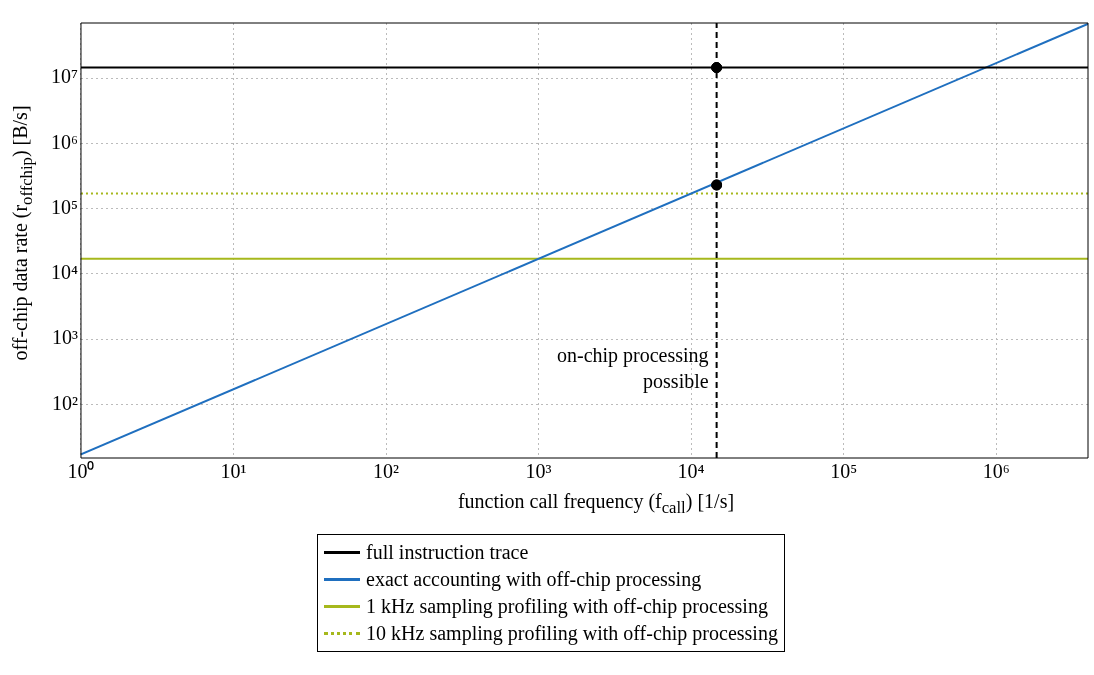  What do you see at coordinates (534, 580) in the screenshot?
I see `legend-label: exact accounting with off-chip processing` at bounding box center [534, 580].